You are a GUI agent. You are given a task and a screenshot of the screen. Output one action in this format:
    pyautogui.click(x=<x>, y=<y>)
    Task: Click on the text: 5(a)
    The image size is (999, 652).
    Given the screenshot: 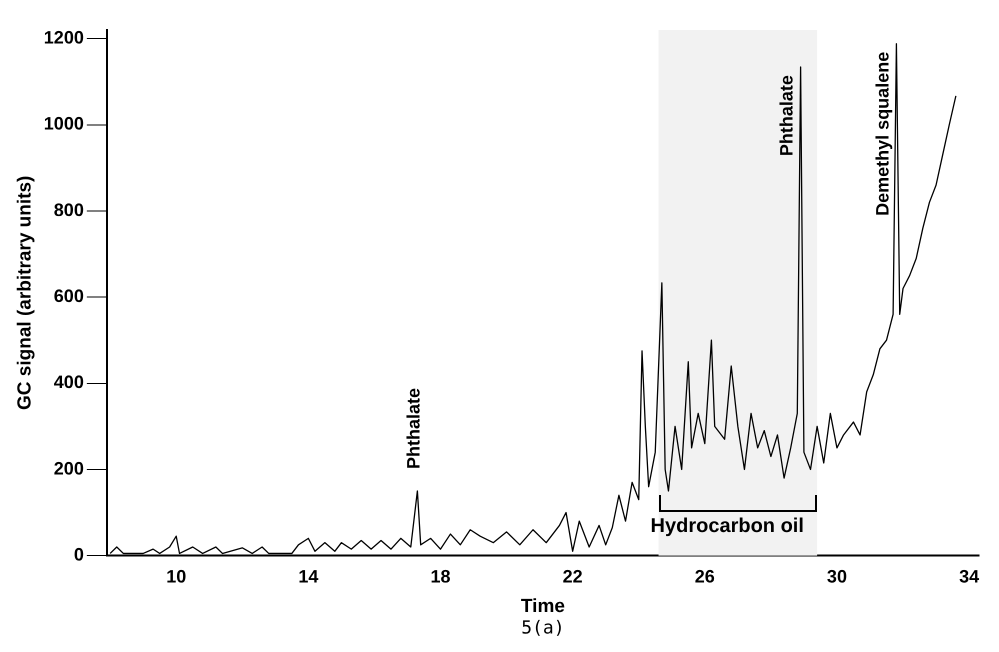 What is the action you would take?
    pyautogui.click(x=543, y=628)
    